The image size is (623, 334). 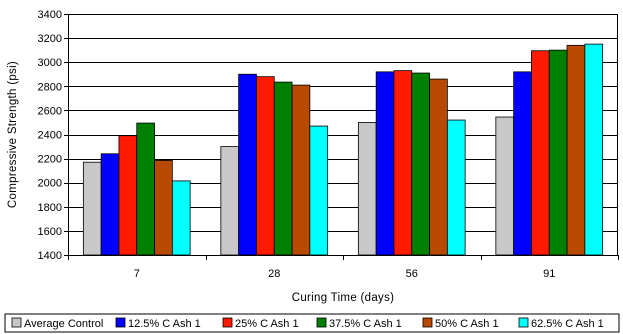 What do you see at coordinates (164, 324) in the screenshot?
I see `legend-label: 12.5% C Ash 1` at bounding box center [164, 324].